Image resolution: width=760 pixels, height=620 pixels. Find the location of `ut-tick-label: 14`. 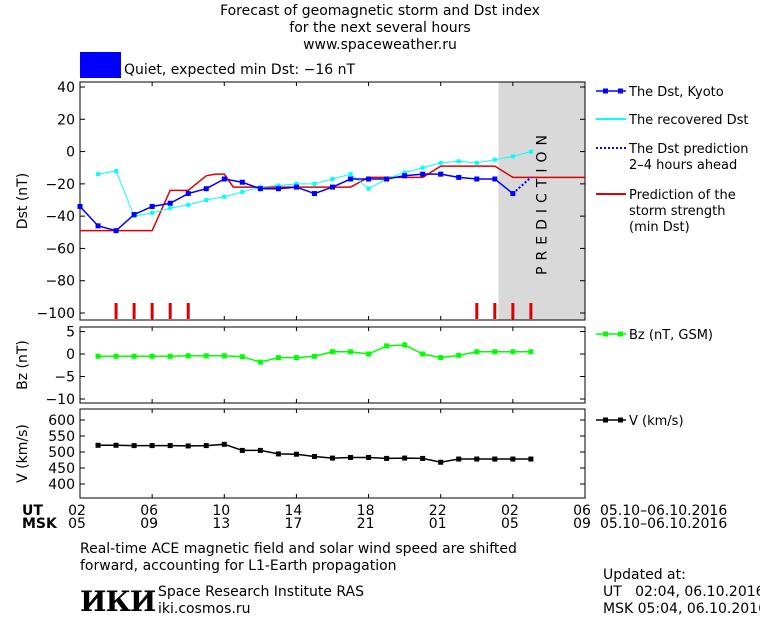

ut-tick-label: 14 is located at coordinates (294, 511).